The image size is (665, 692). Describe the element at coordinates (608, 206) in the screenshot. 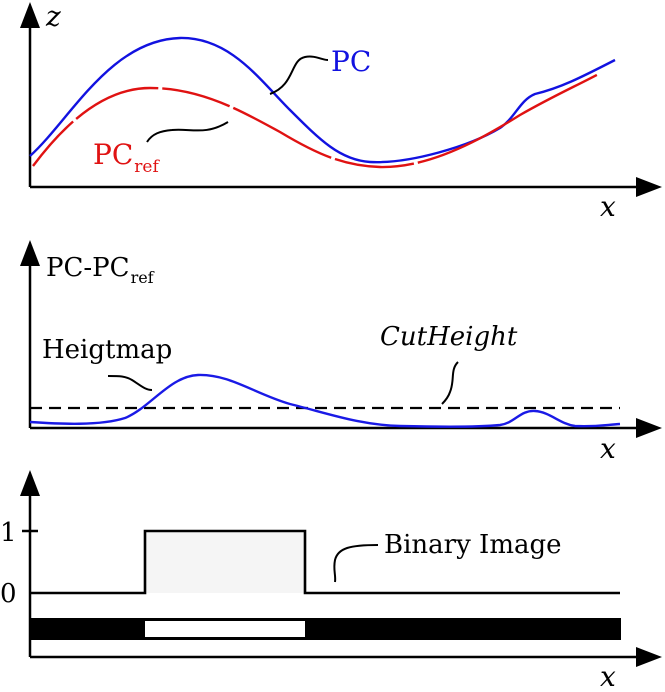

I see `x-axis-label-top: x` at that location.